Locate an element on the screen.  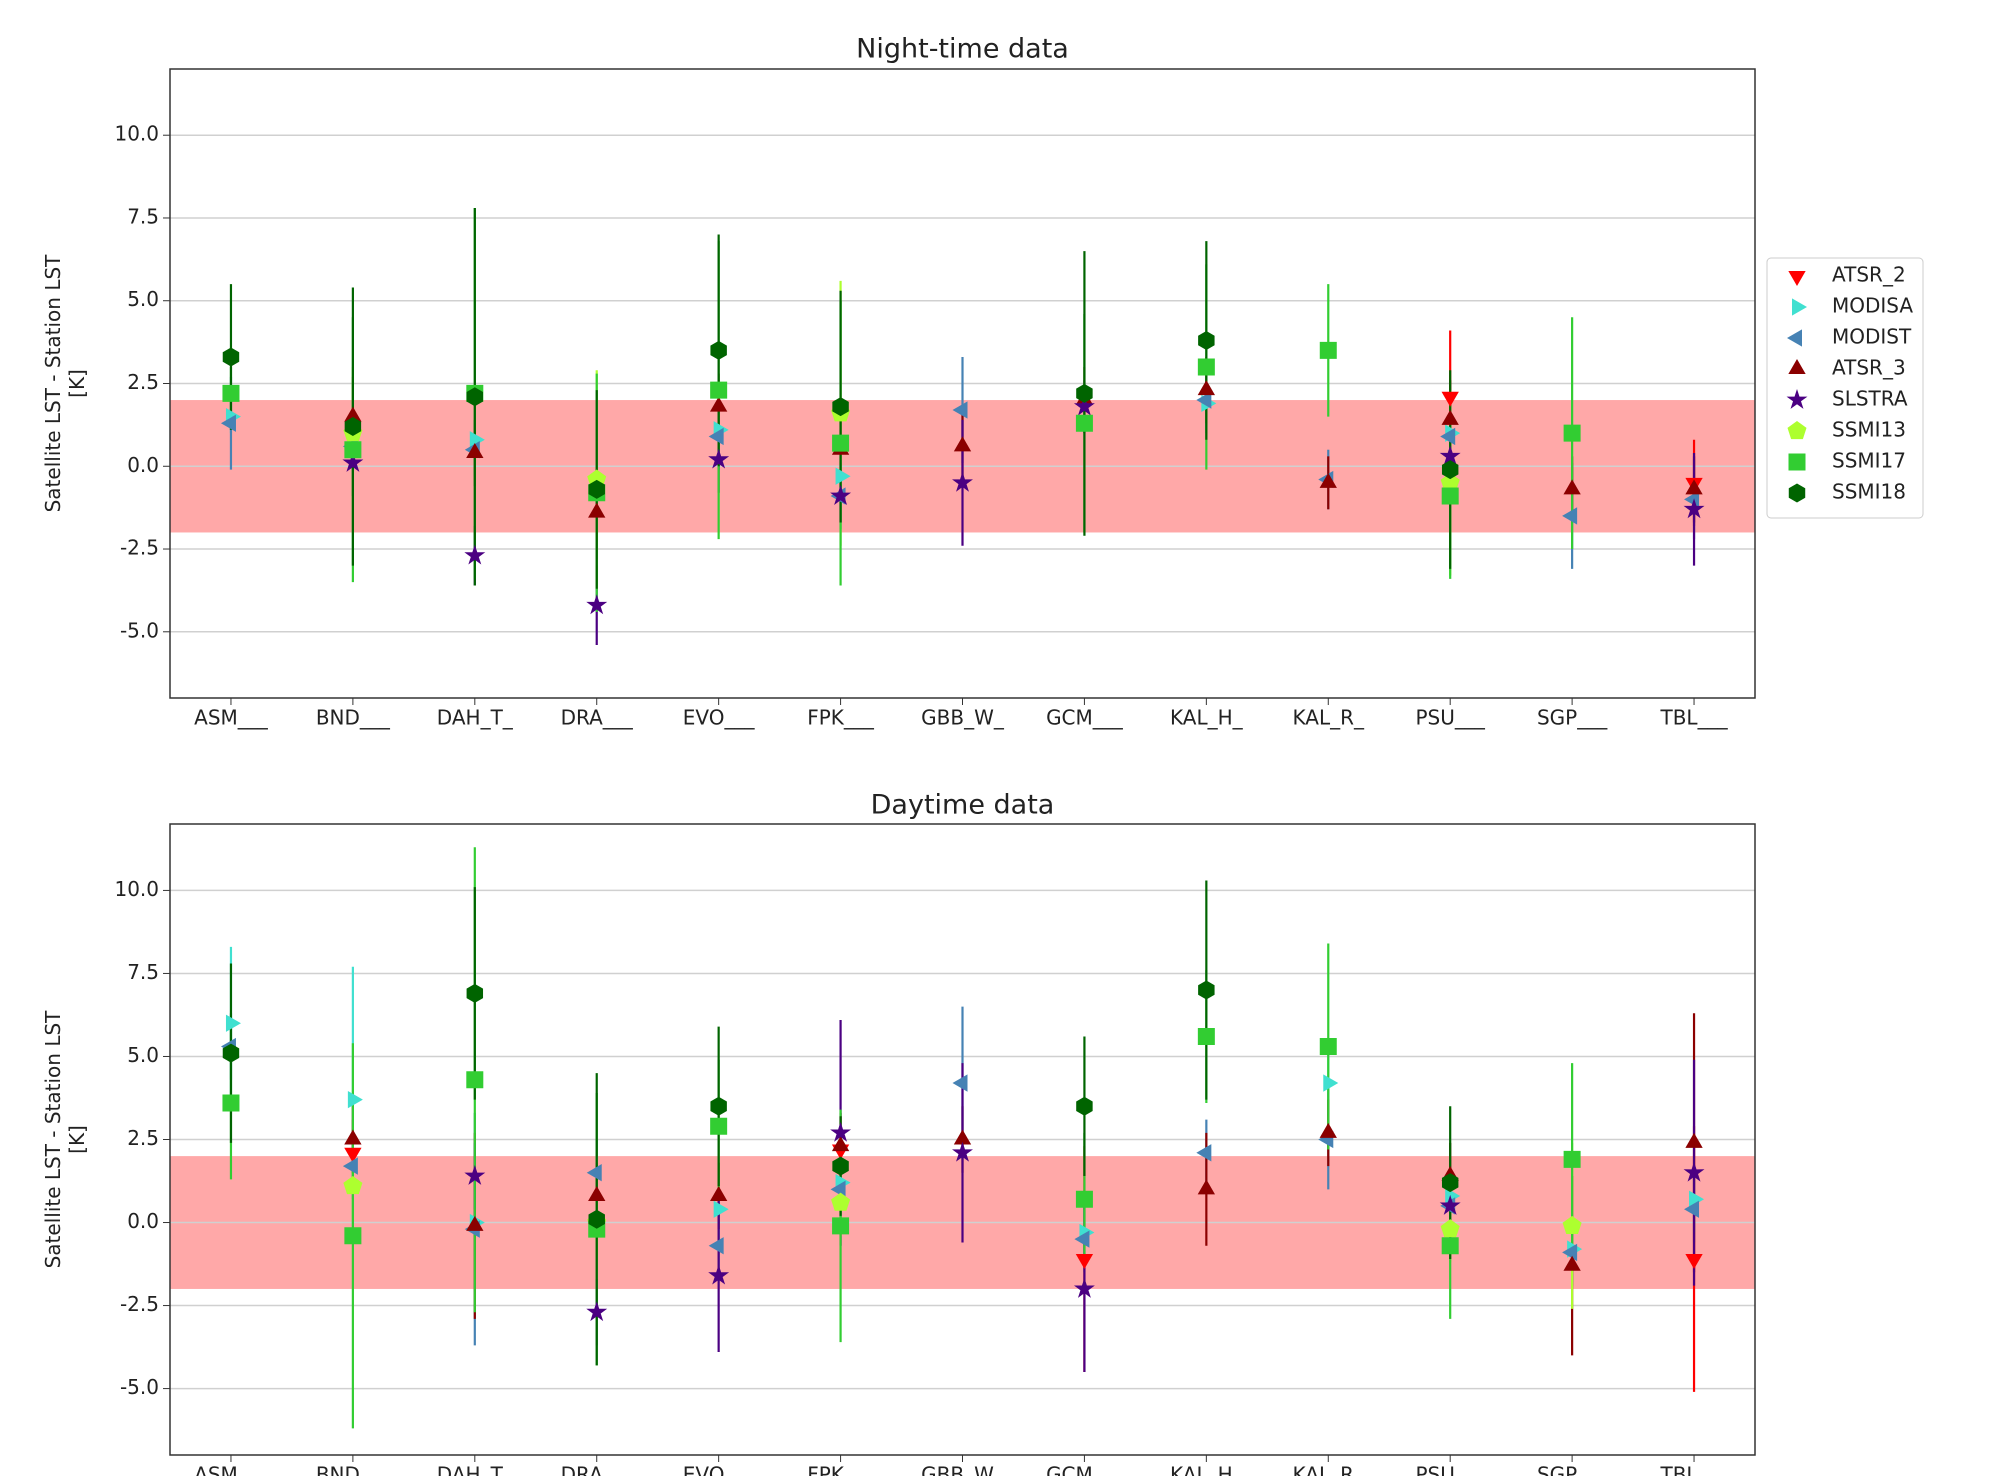
y-tick-label: 2.5 is located at coordinates (143, 382).